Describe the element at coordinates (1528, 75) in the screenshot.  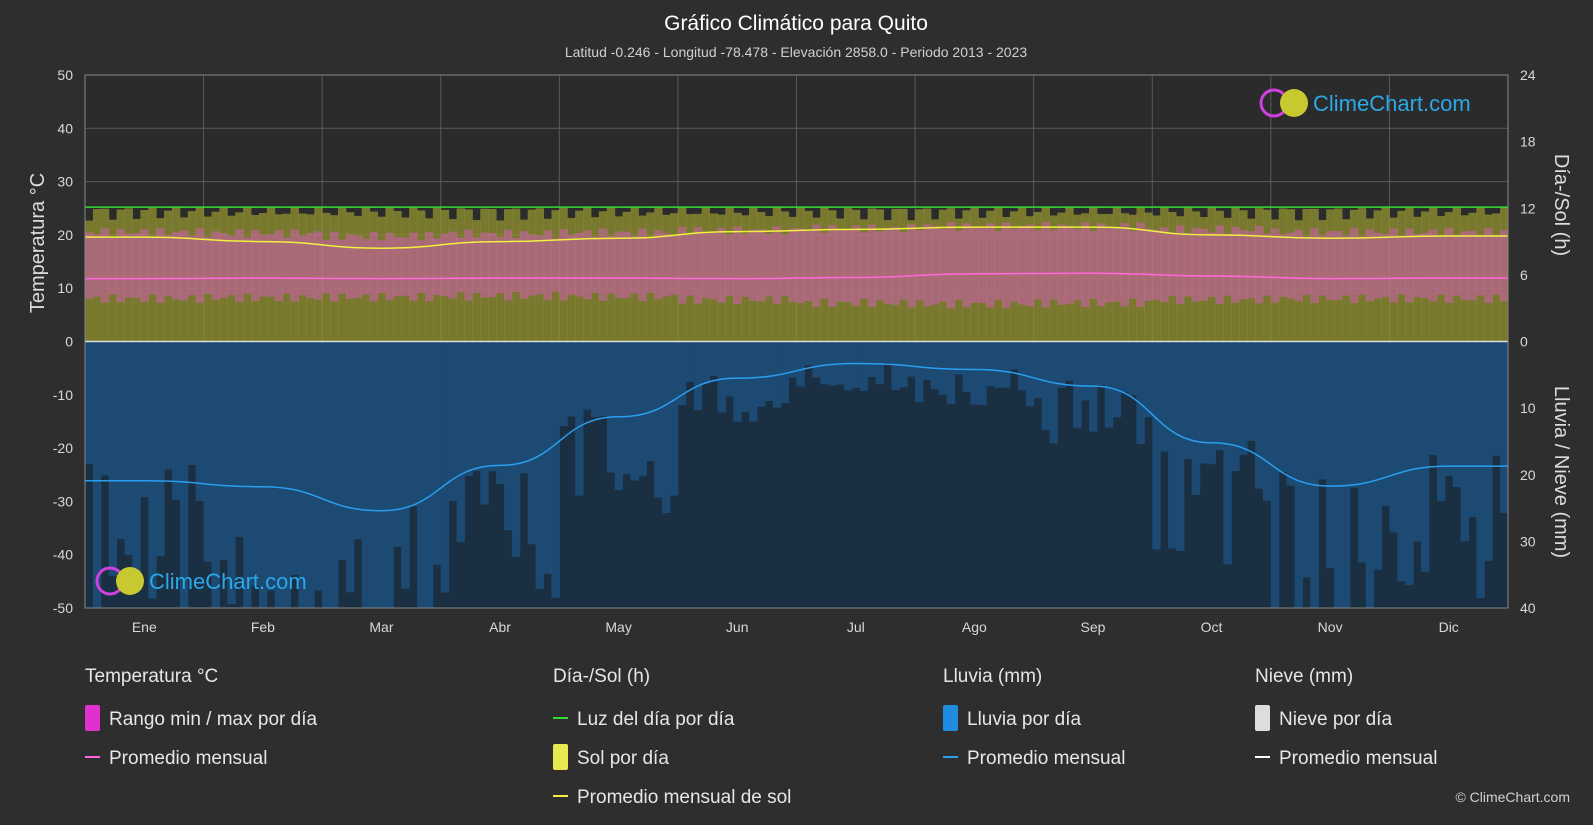
I see `y-right-top-tick-label: 24` at that location.